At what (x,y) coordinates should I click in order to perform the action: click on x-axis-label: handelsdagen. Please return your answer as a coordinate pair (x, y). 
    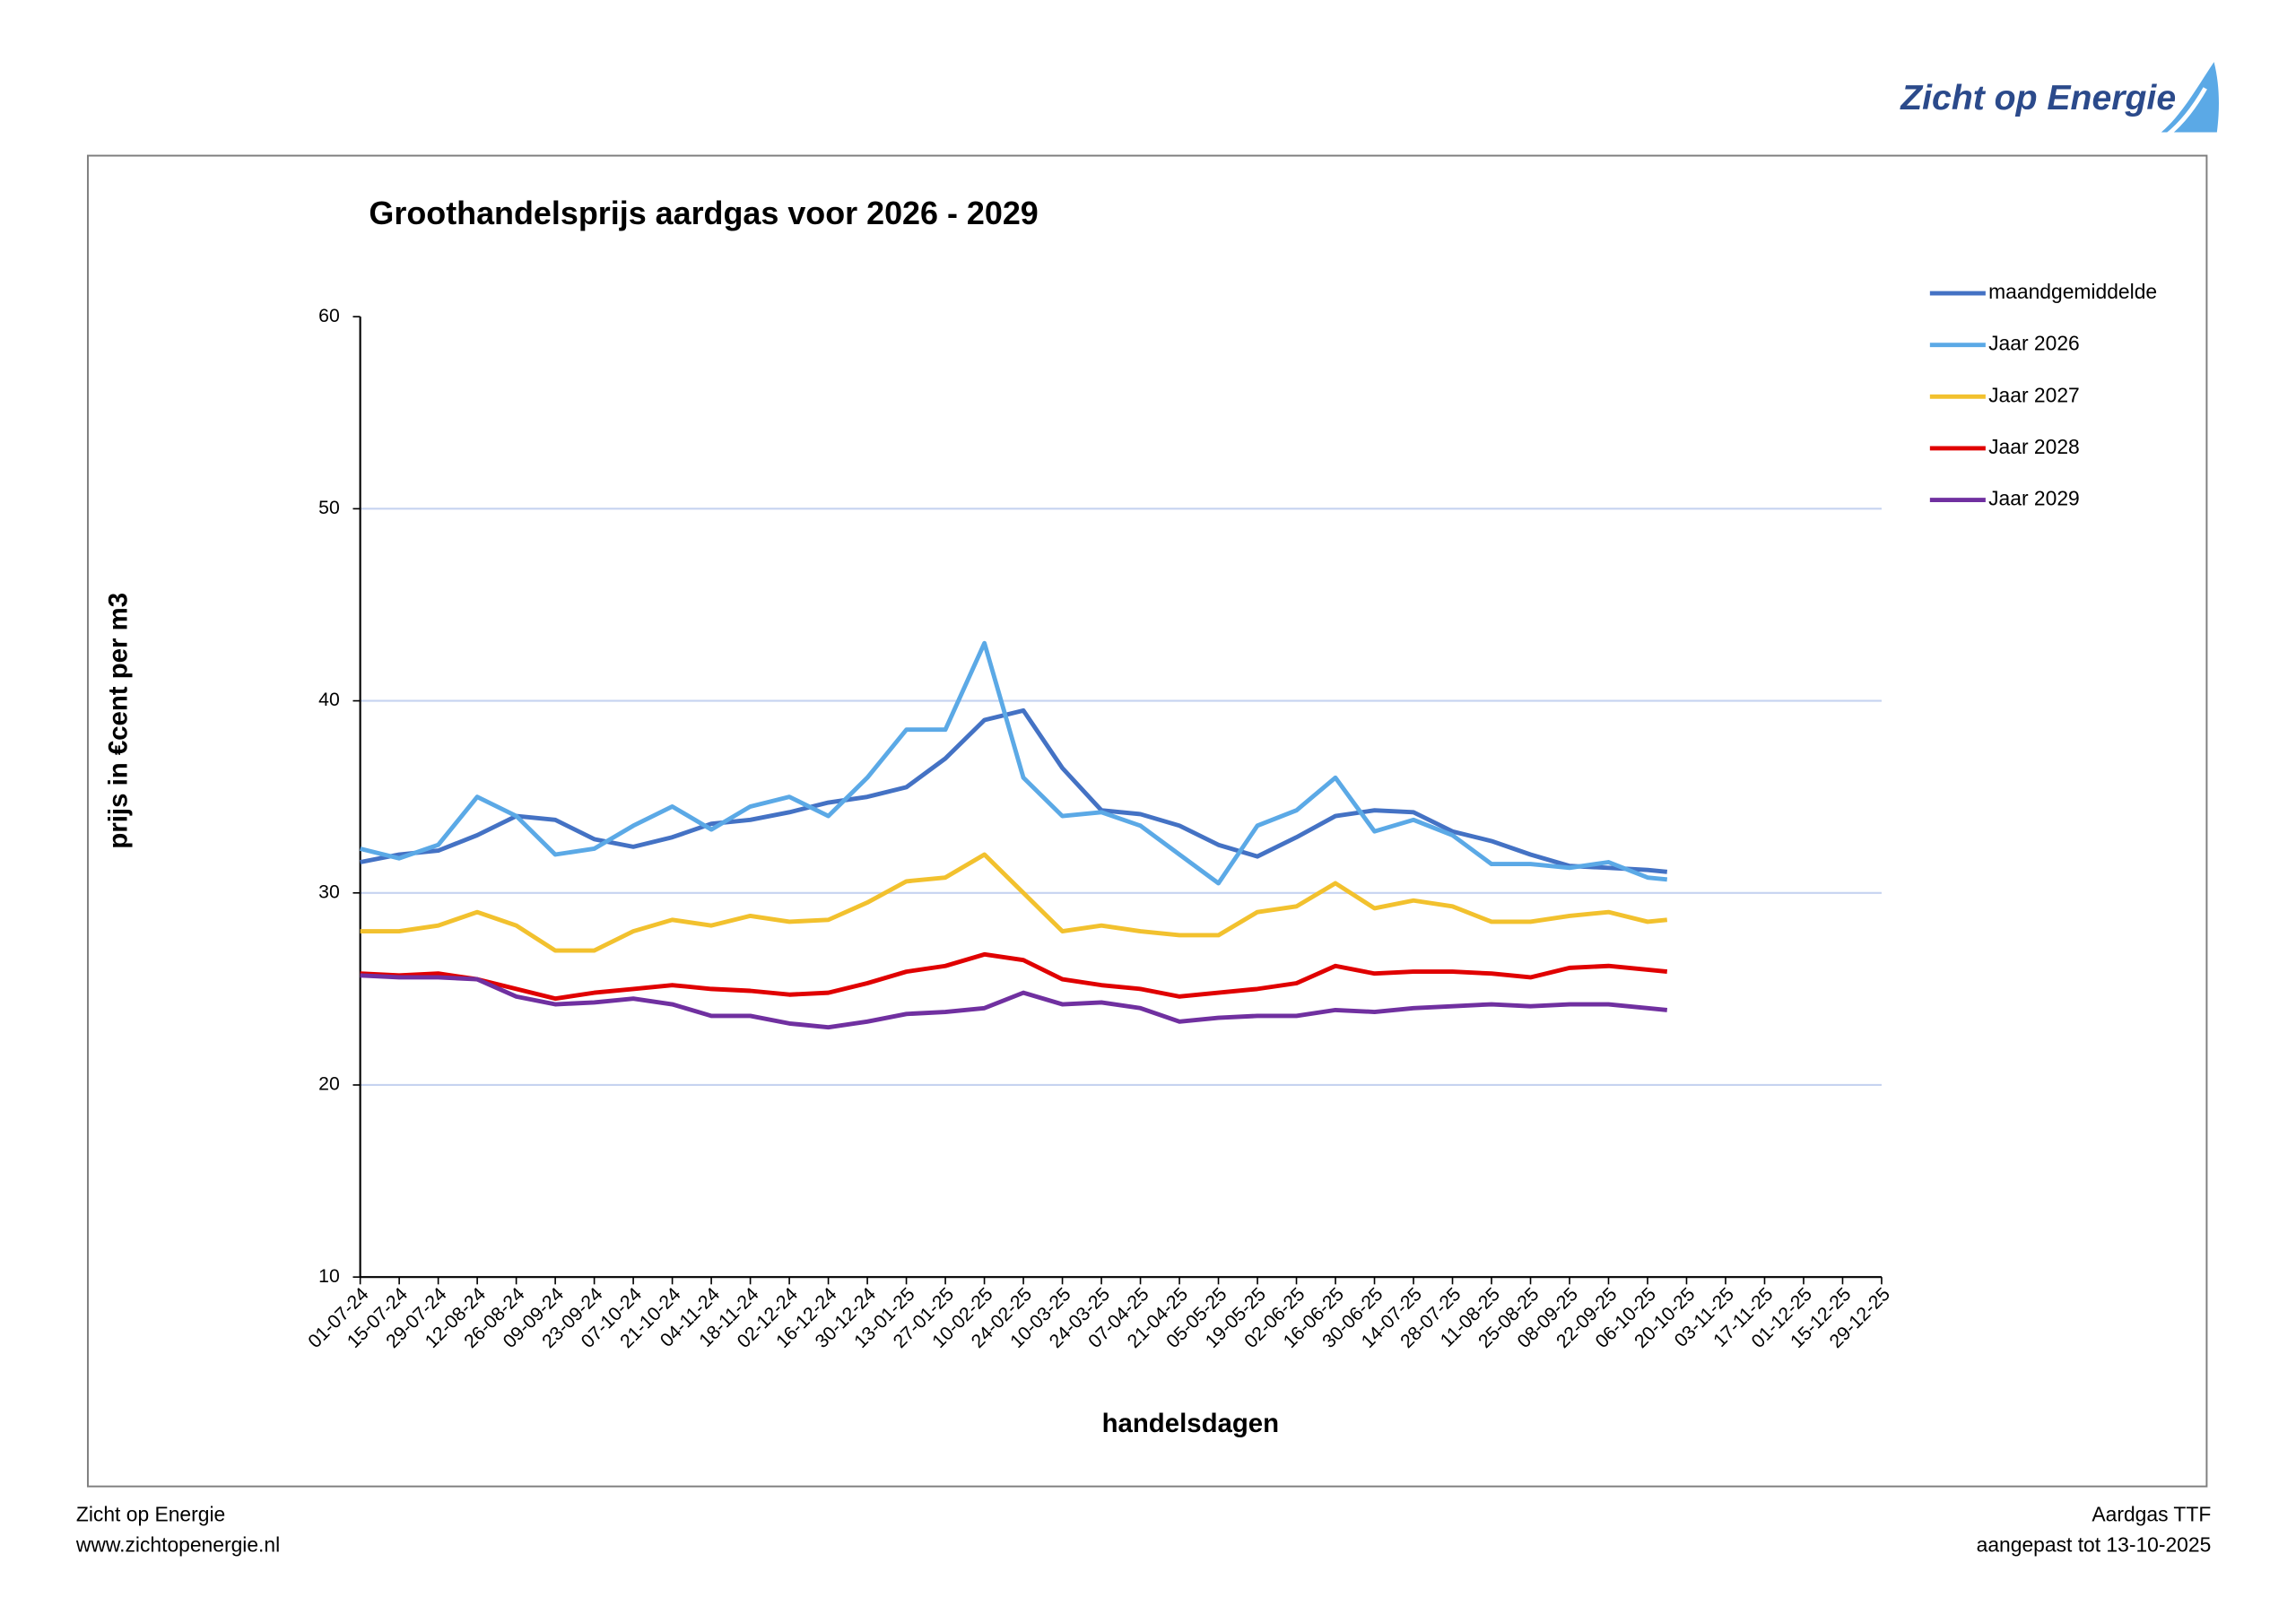
    Looking at the image, I should click on (1191, 1423).